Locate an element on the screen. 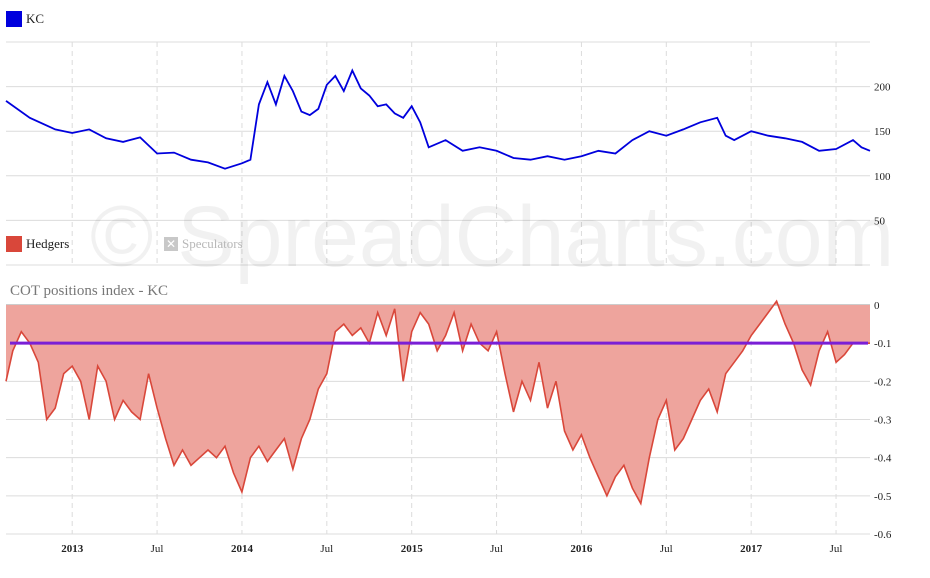 The image size is (930, 578). legend-speculators: ✕ Speculators is located at coordinates (203, 244).